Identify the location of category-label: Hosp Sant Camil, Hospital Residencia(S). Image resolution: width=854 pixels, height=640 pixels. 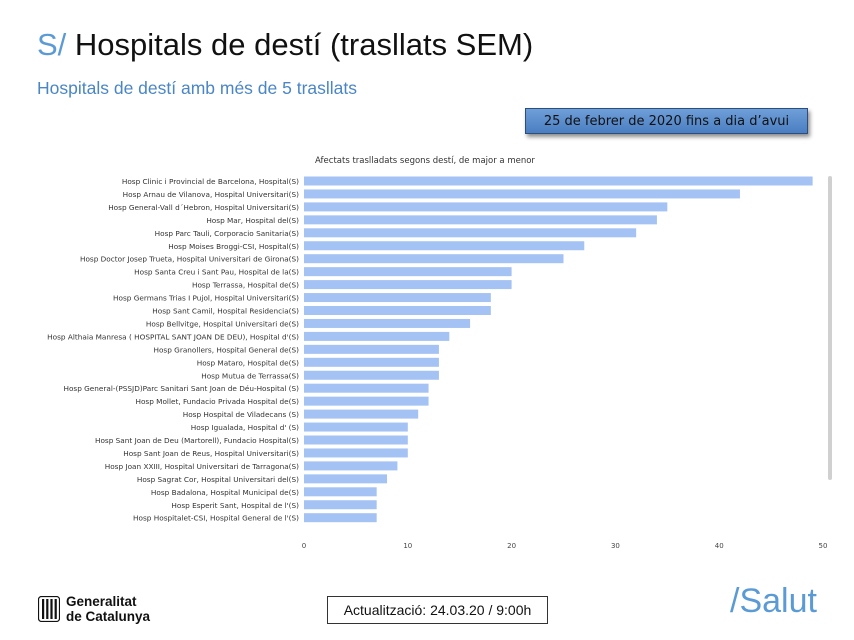
(225, 311).